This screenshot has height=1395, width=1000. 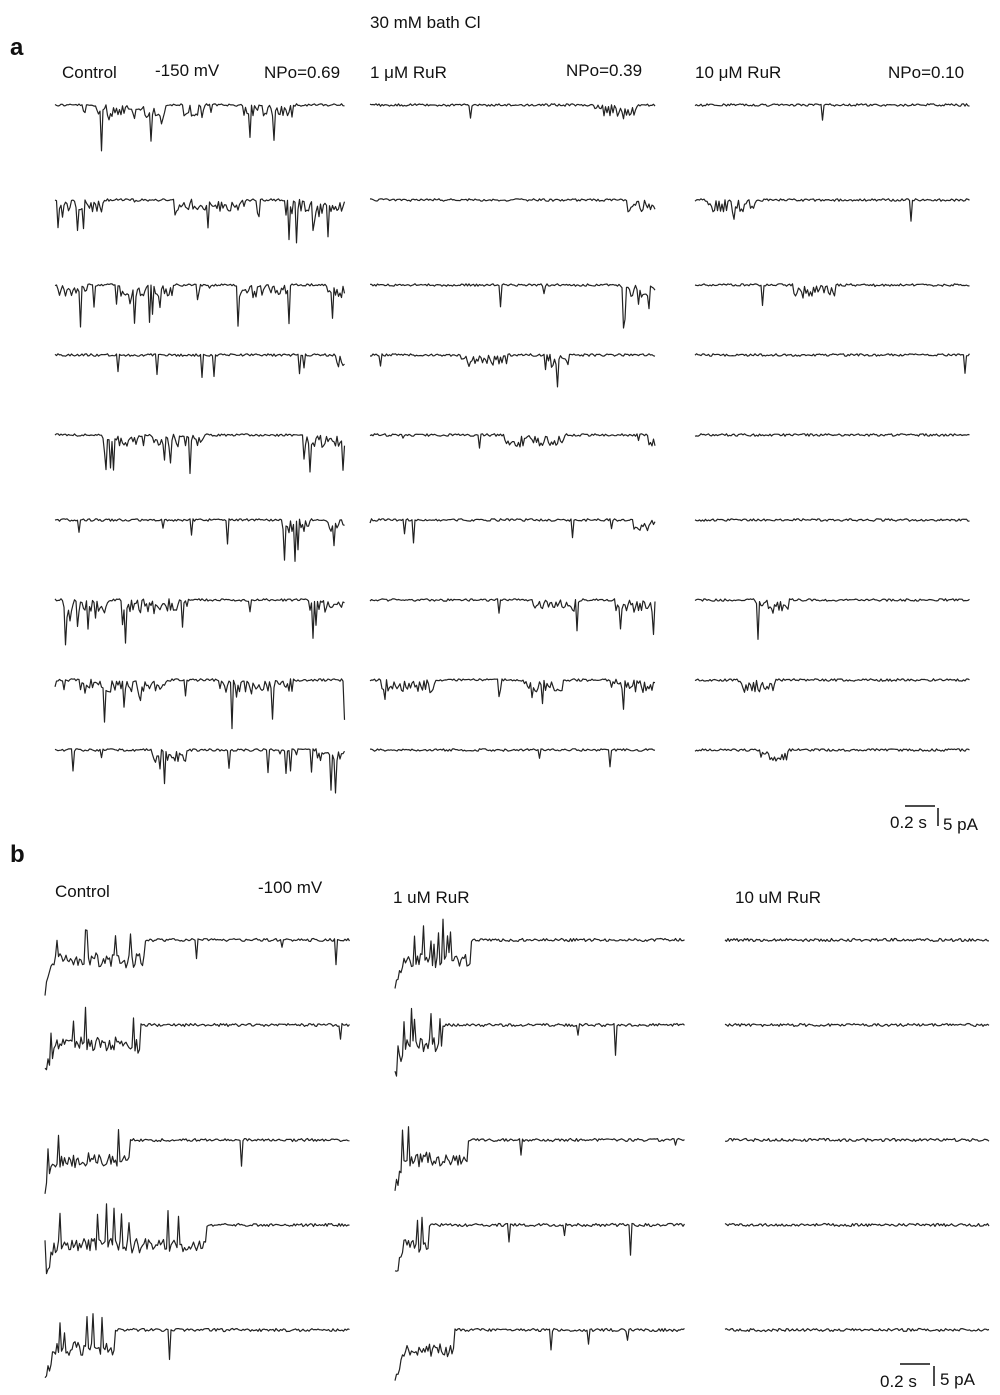 I want to click on voltage: -150 mV, so click(x=187, y=70).